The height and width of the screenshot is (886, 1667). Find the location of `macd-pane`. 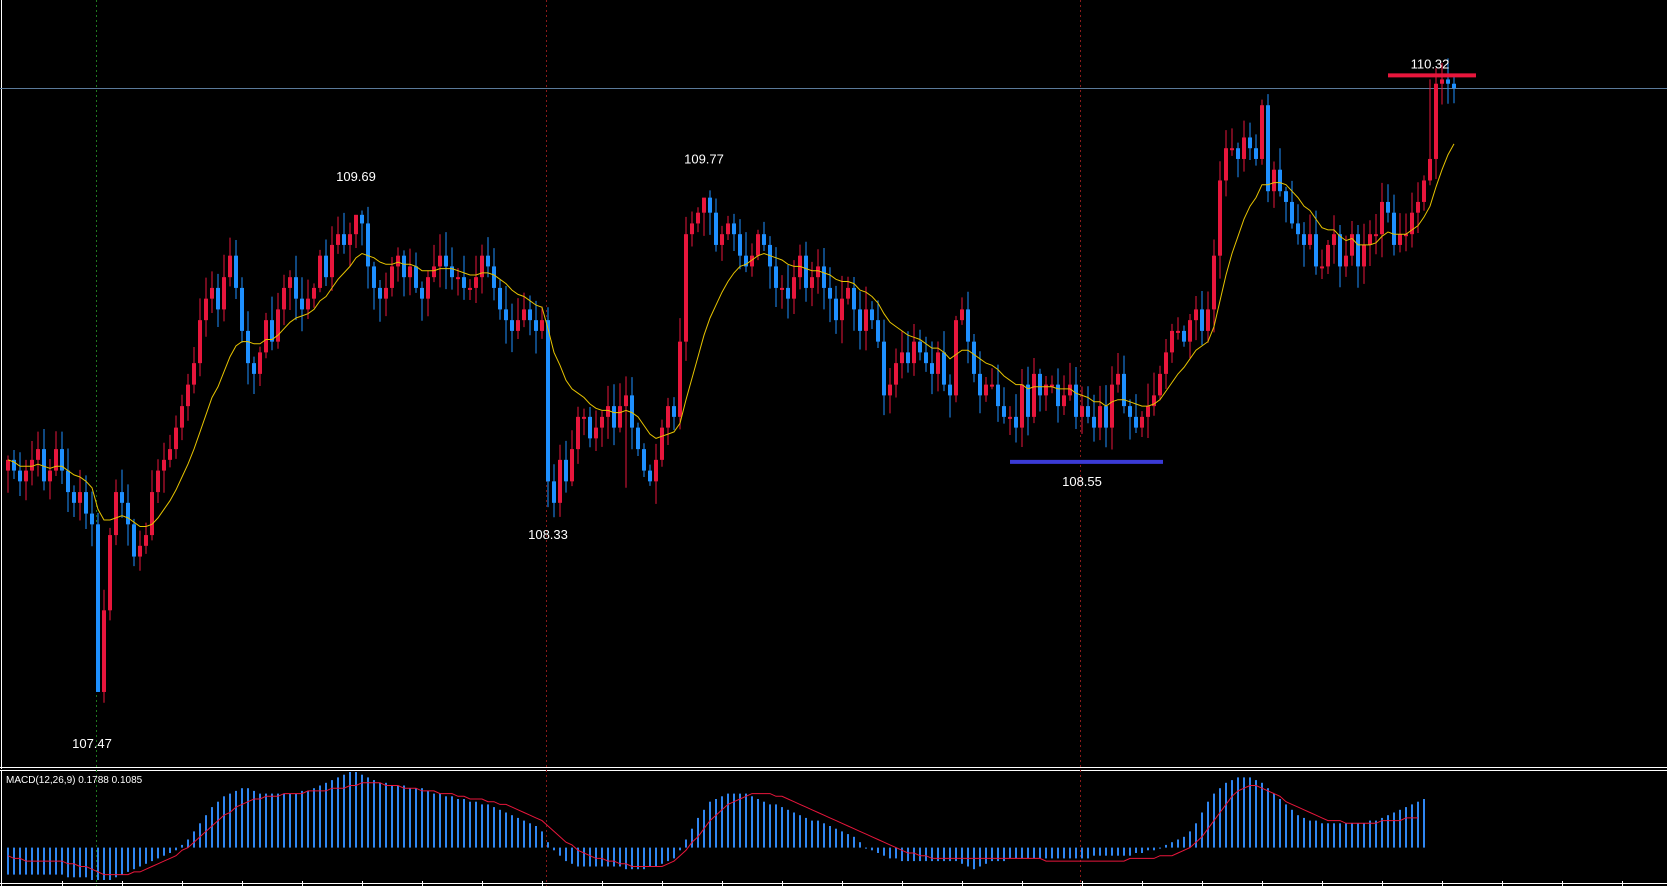

macd-pane is located at coordinates (815, 829).